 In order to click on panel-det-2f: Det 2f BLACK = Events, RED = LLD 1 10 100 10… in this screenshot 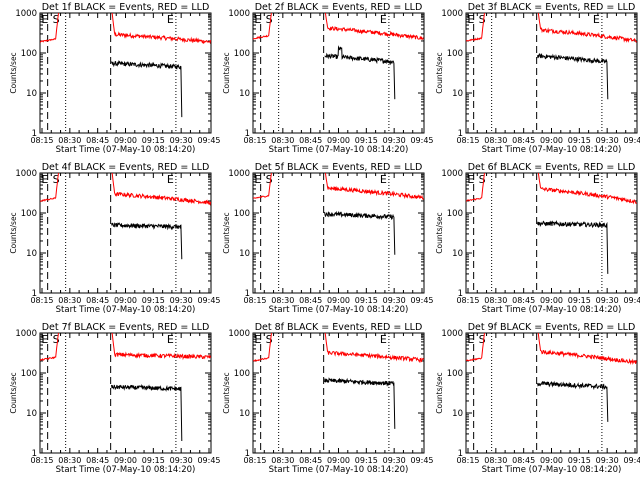, I will do `click(328, 78)`.